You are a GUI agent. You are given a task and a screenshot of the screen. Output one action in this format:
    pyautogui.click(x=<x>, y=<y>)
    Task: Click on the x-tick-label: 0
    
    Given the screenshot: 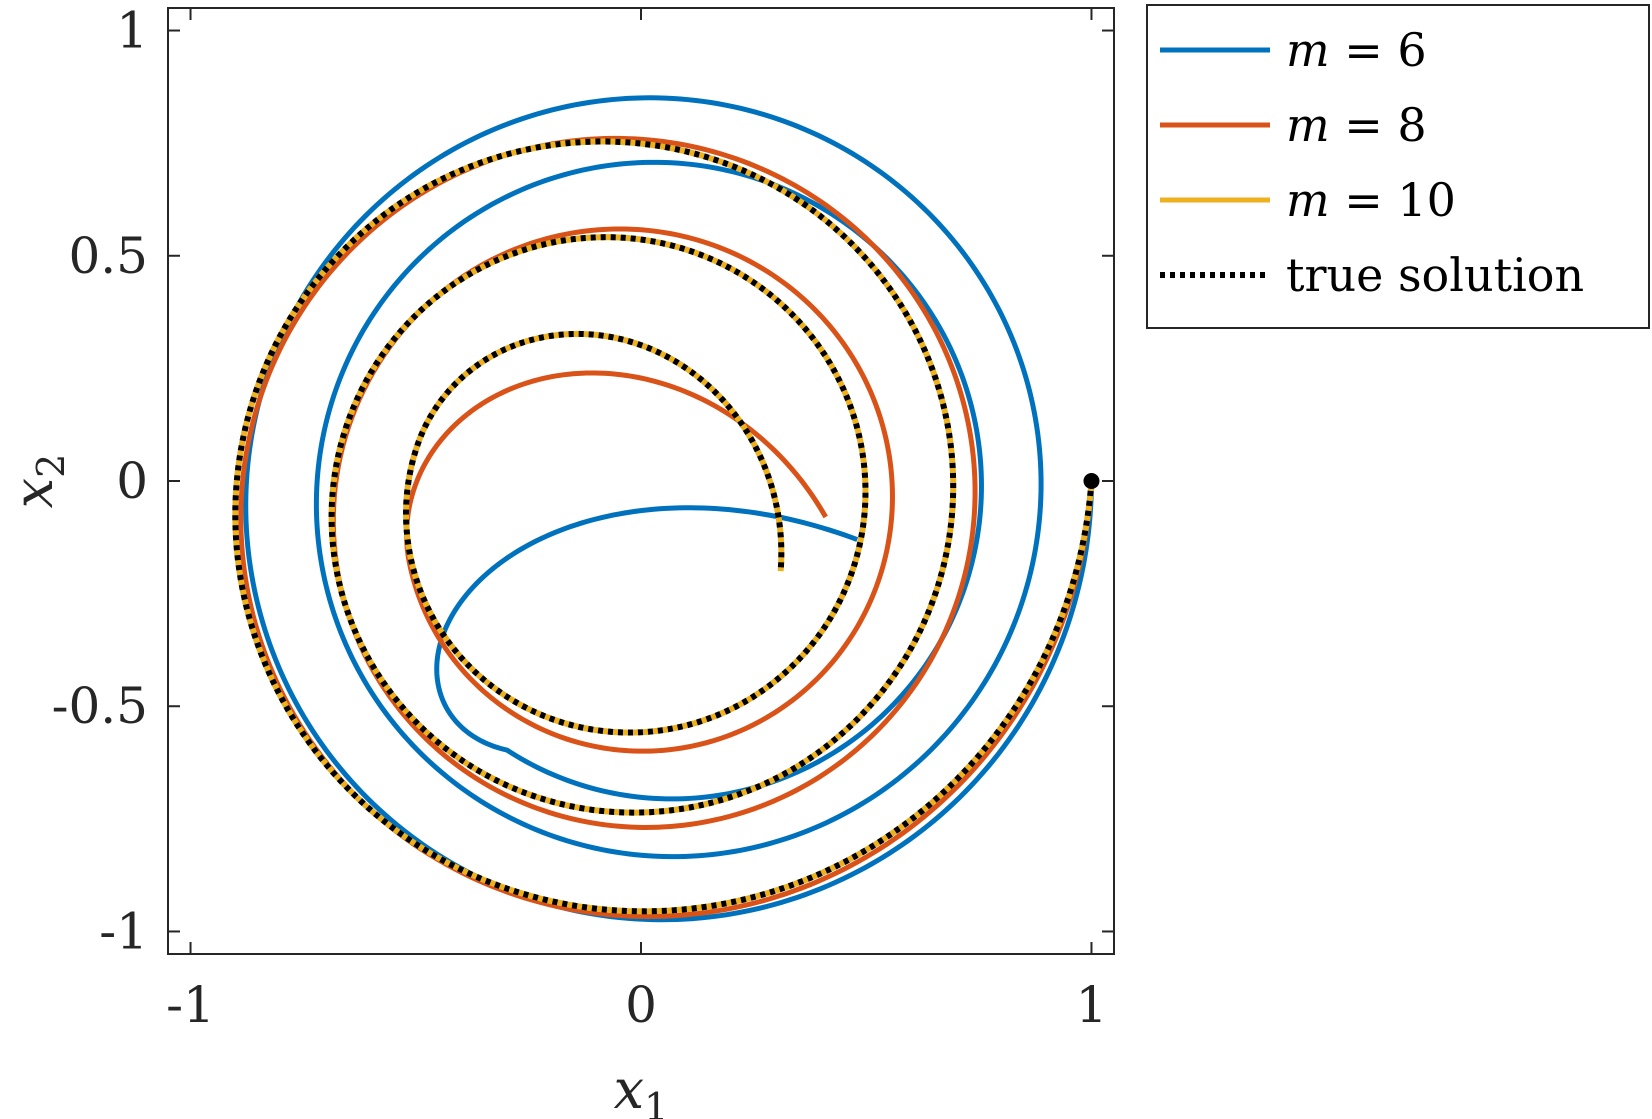 What is the action you would take?
    pyautogui.click(x=641, y=1005)
    